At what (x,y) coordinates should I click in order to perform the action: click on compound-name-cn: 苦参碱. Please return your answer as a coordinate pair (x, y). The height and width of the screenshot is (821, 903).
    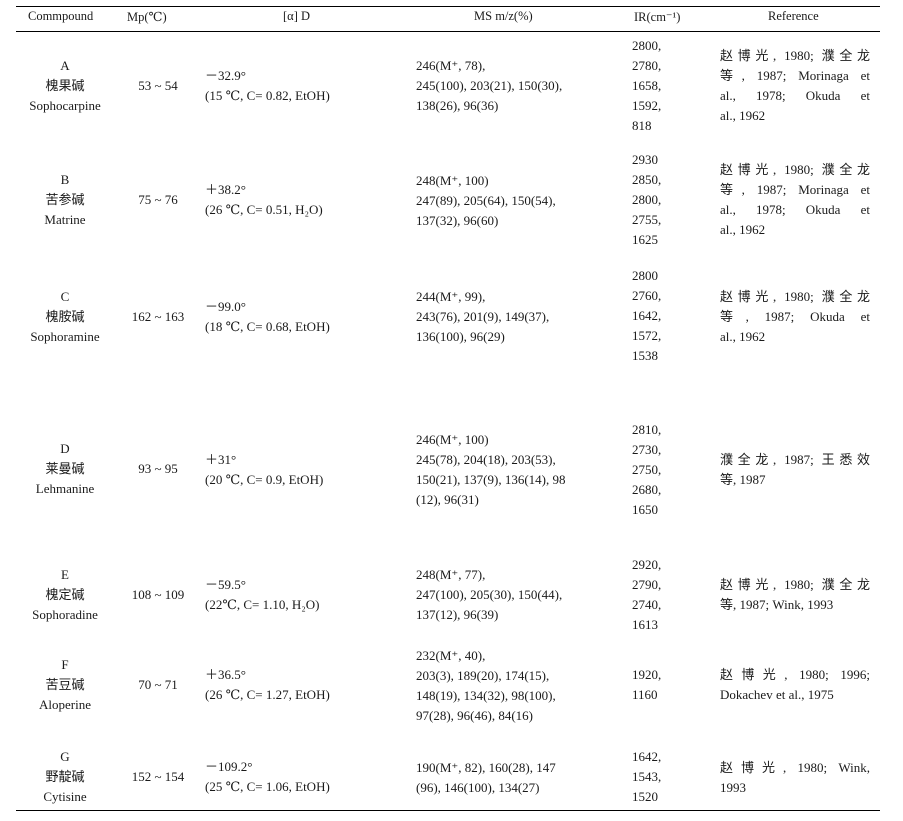
    Looking at the image, I should click on (65, 199).